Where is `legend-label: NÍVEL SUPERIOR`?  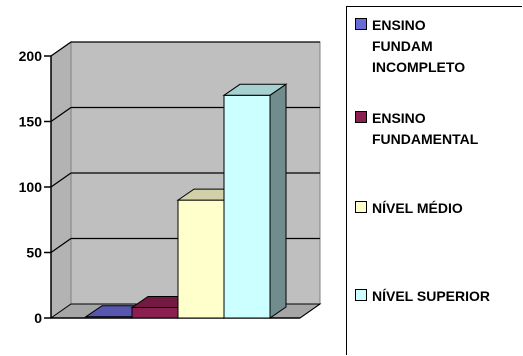
legend-label: NÍVEL SUPERIOR is located at coordinates (431, 296).